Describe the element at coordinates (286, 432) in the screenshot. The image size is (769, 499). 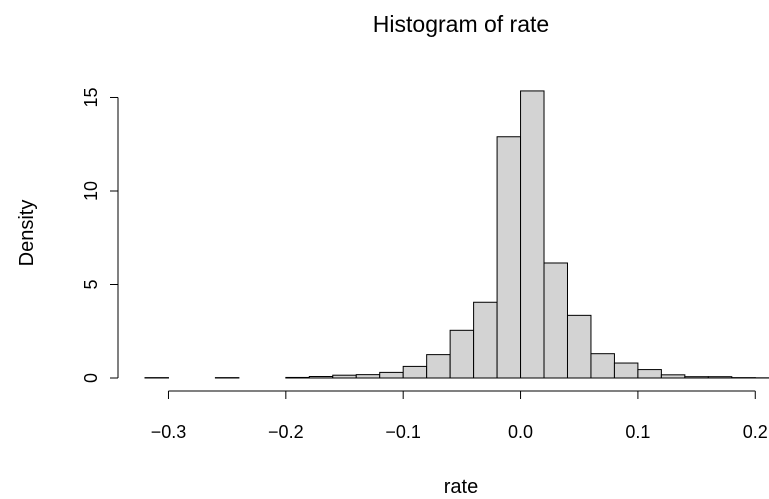
I see `x-tick-label: −0.2` at that location.